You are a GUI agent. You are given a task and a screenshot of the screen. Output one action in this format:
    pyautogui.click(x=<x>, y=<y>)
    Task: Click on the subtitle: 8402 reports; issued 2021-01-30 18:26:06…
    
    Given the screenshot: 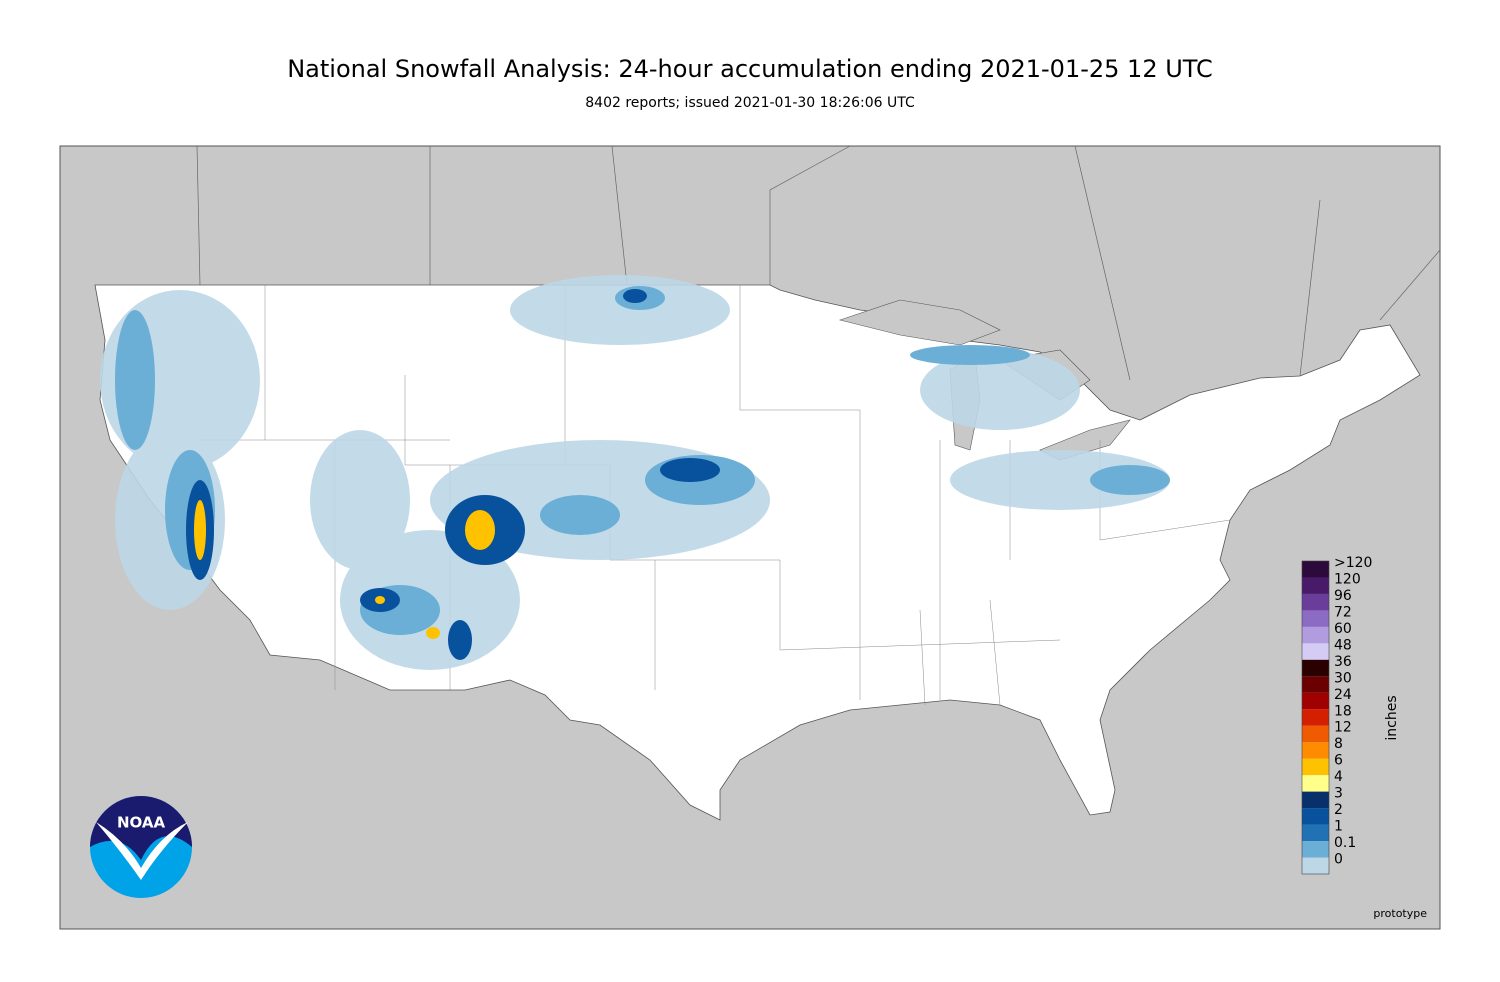 What is the action you would take?
    pyautogui.click(x=750, y=103)
    